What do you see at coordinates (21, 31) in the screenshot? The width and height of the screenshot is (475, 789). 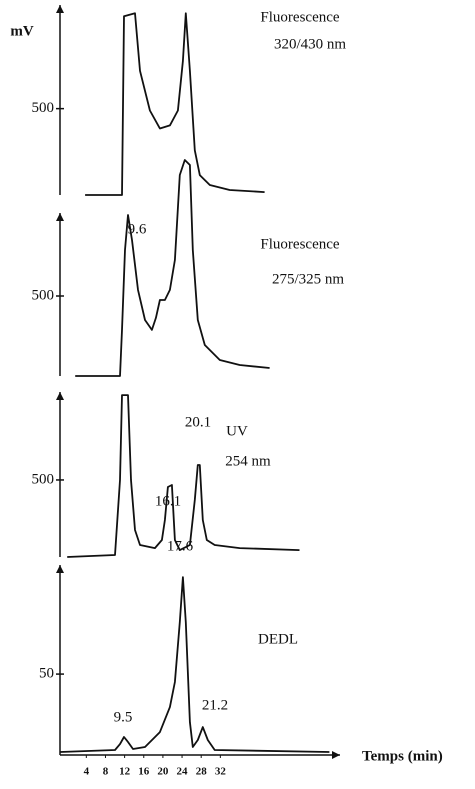 I see `y-axis-label: mV` at bounding box center [21, 31].